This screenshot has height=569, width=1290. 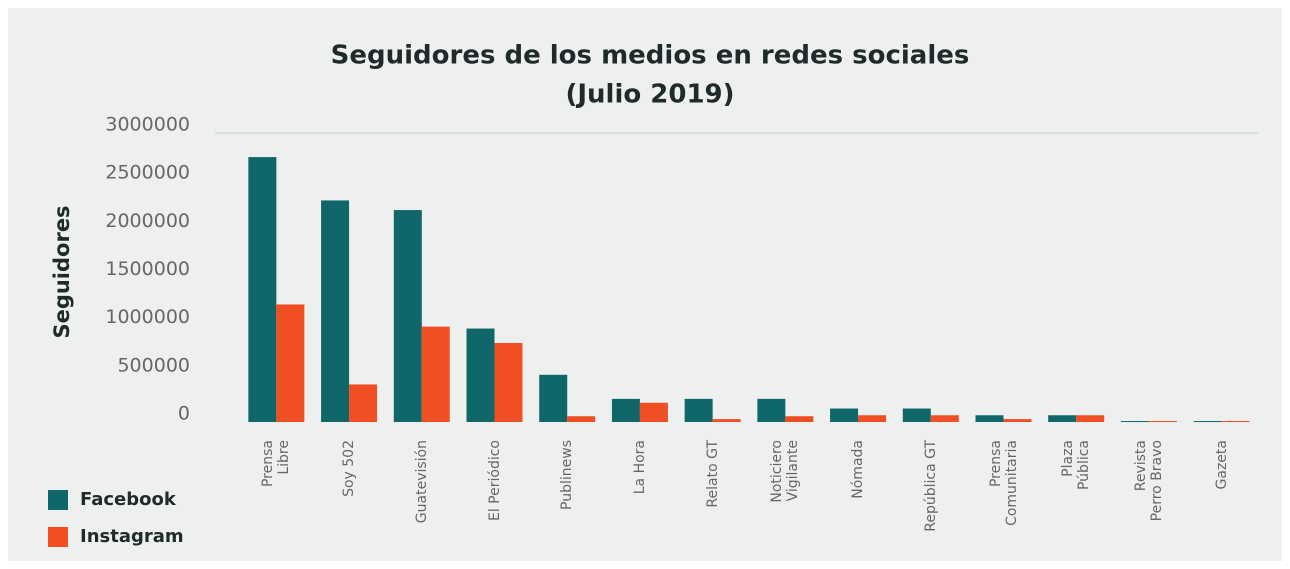 I want to click on legend-label: Facebook, so click(x=128, y=499).